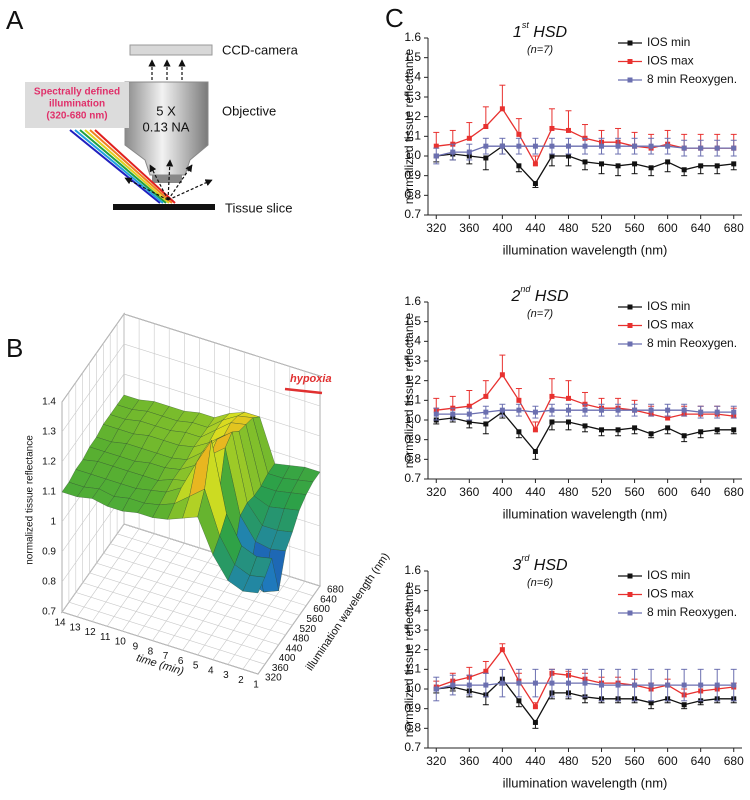  What do you see at coordinates (14, 348) in the screenshot?
I see `panel-label: B` at bounding box center [14, 348].